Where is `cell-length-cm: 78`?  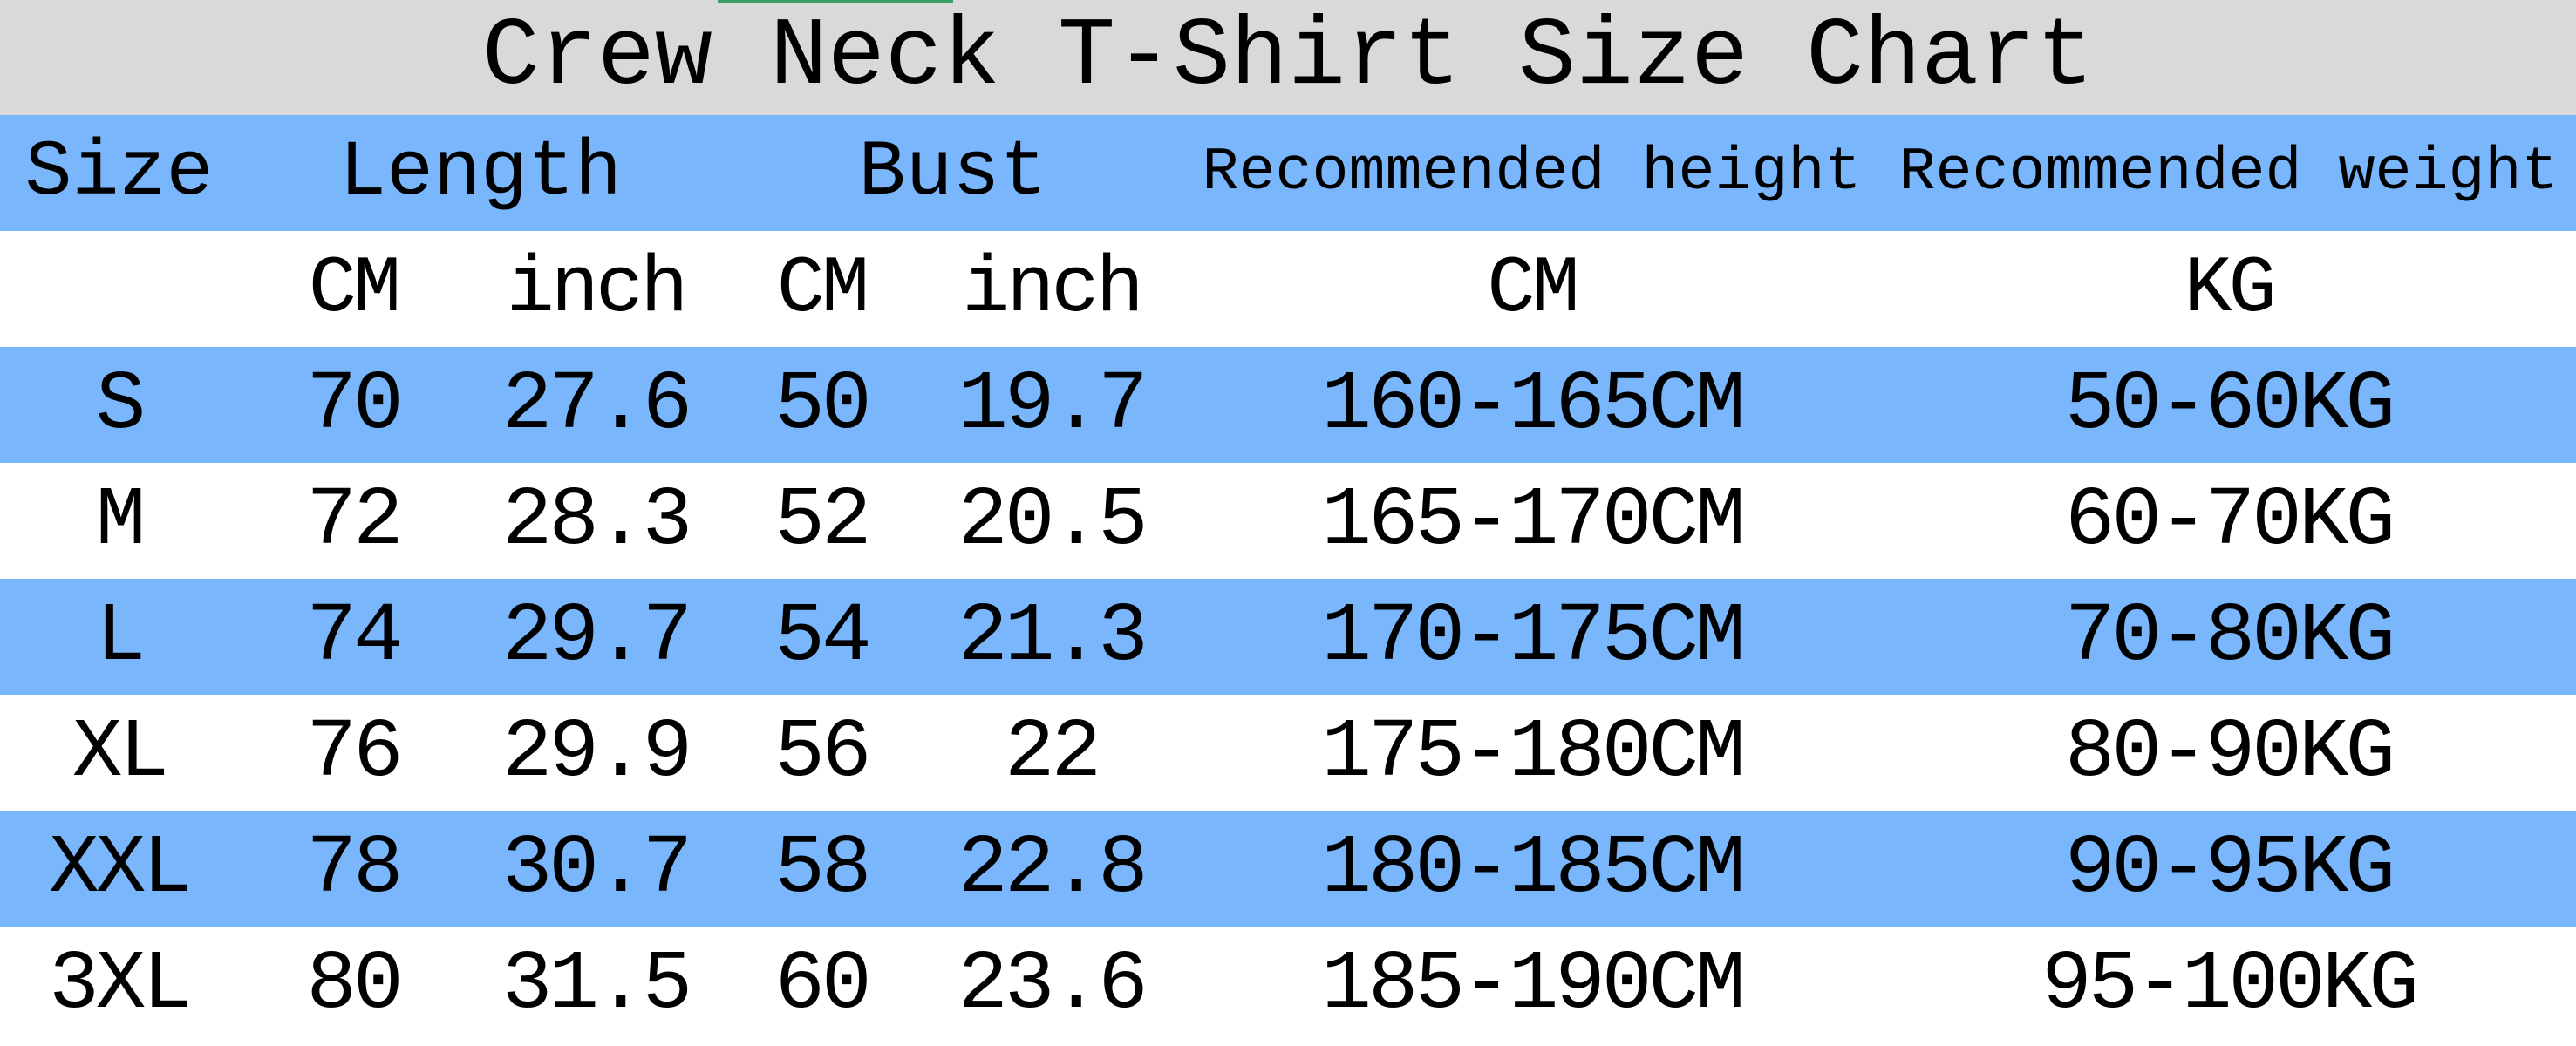 cell-length-cm: 78 is located at coordinates (355, 868).